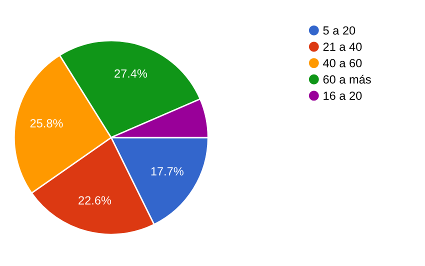  What do you see at coordinates (339, 30) in the screenshot?
I see `legend-label: 5 a 20` at bounding box center [339, 30].